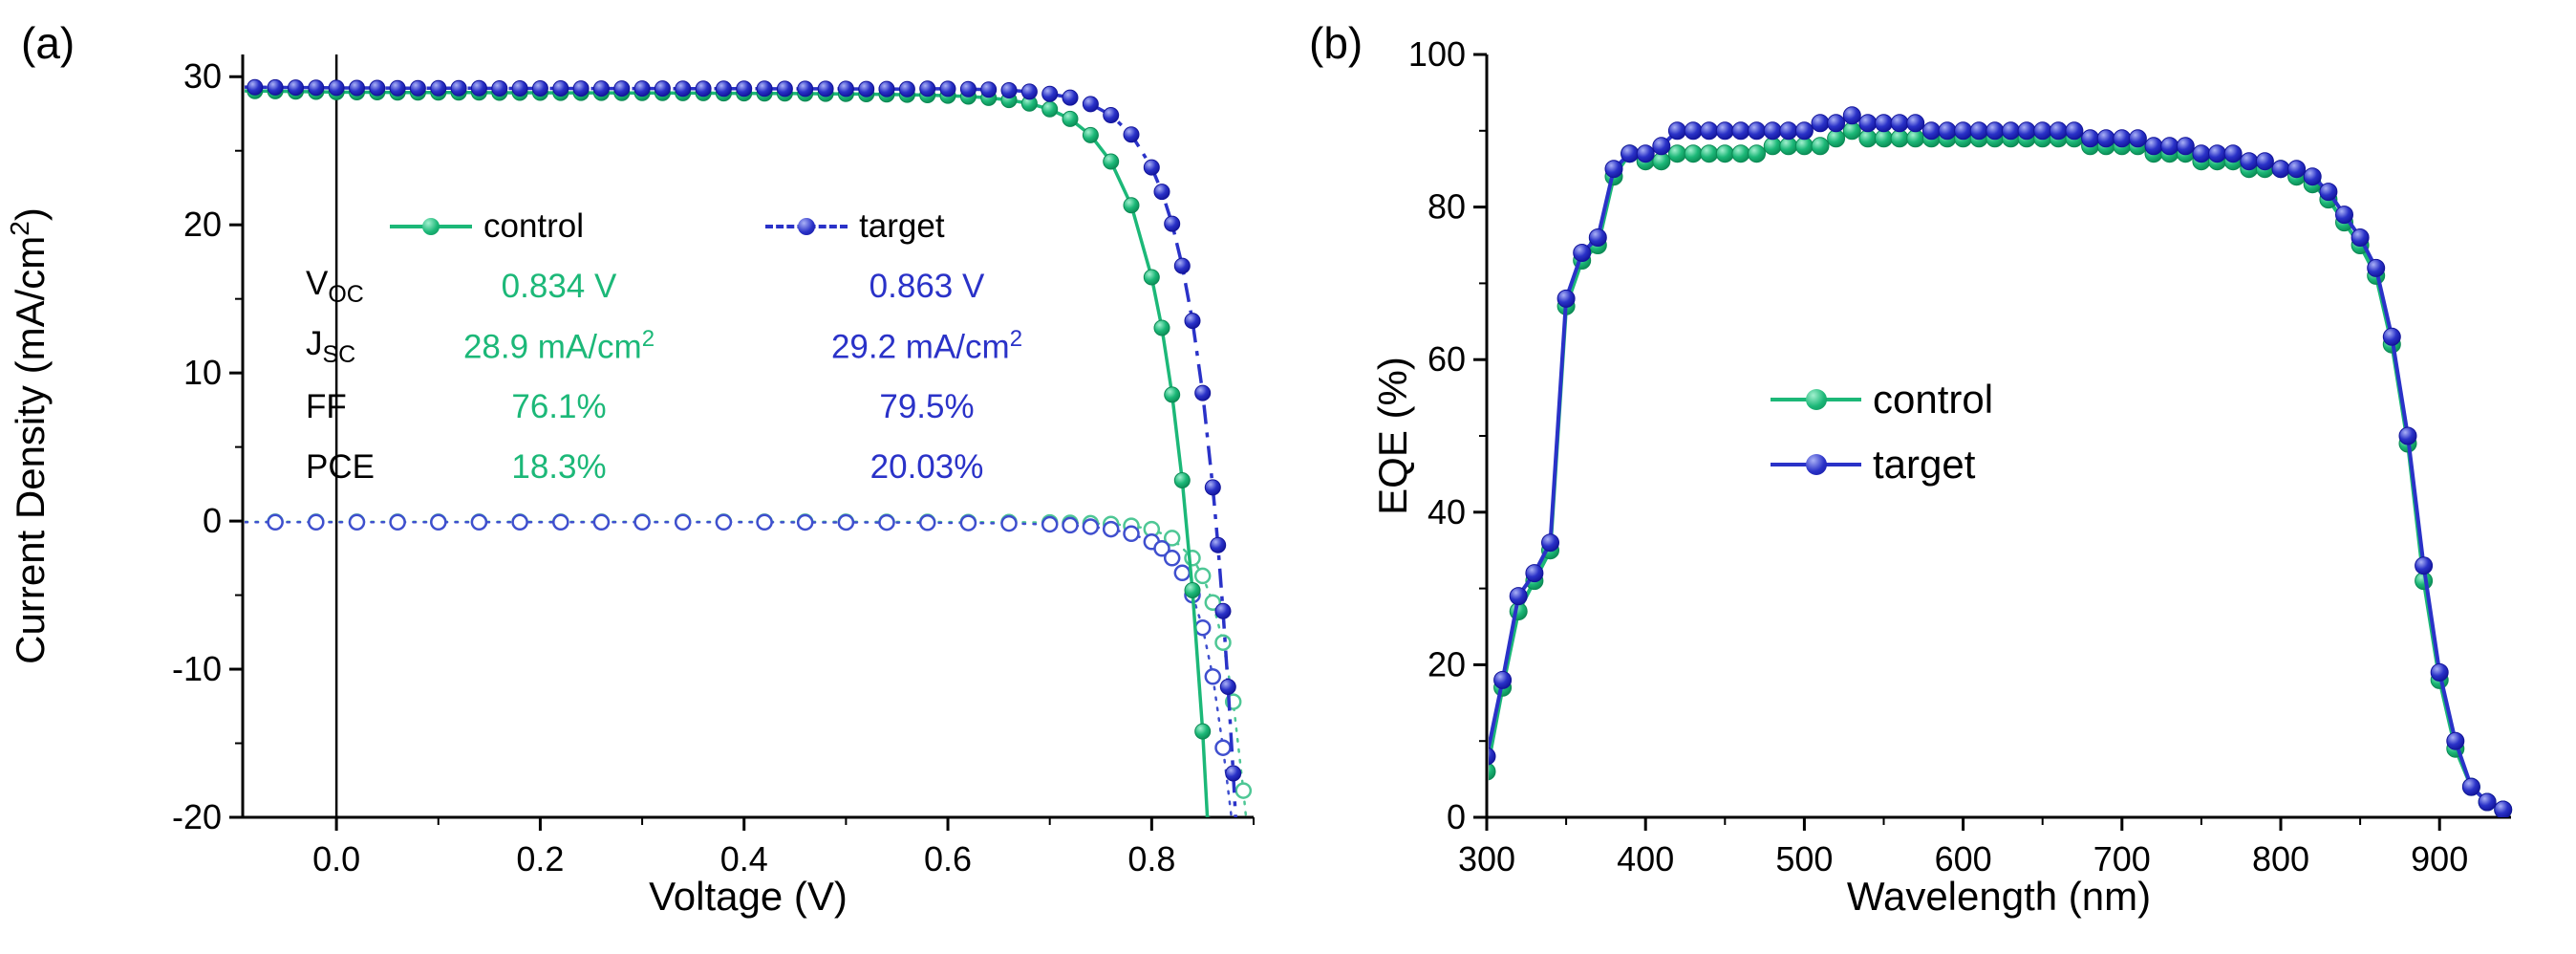 The image size is (2576, 954). What do you see at coordinates (335, 286) in the screenshot?
I see `inset-param-voc: VOC` at bounding box center [335, 286].